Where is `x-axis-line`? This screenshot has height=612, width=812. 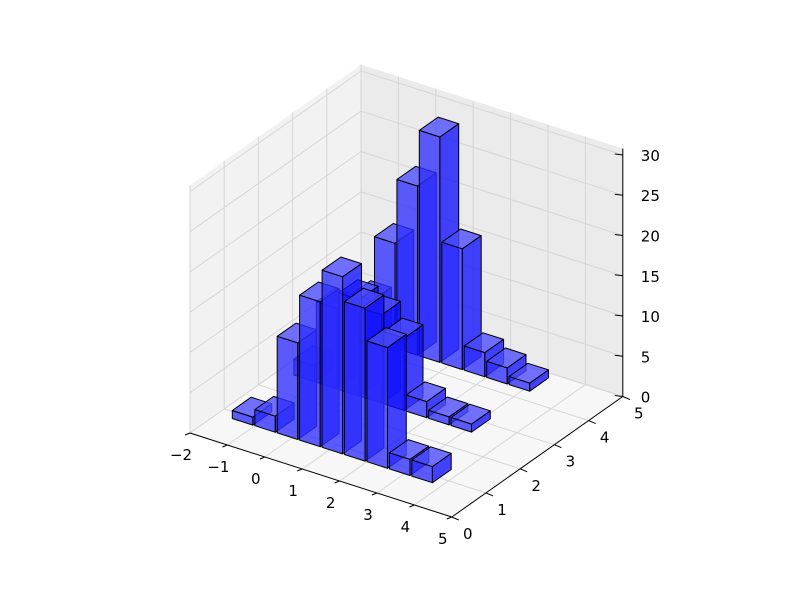
x-axis-line is located at coordinates (320, 475).